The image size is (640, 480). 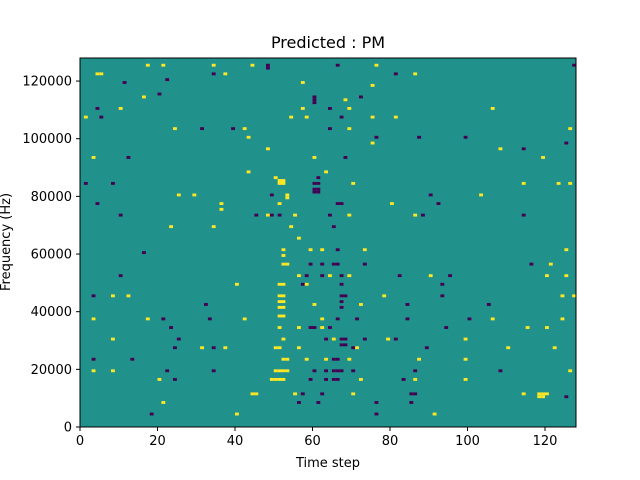 What do you see at coordinates (68, 428) in the screenshot?
I see `y-tick-label: 0` at bounding box center [68, 428].